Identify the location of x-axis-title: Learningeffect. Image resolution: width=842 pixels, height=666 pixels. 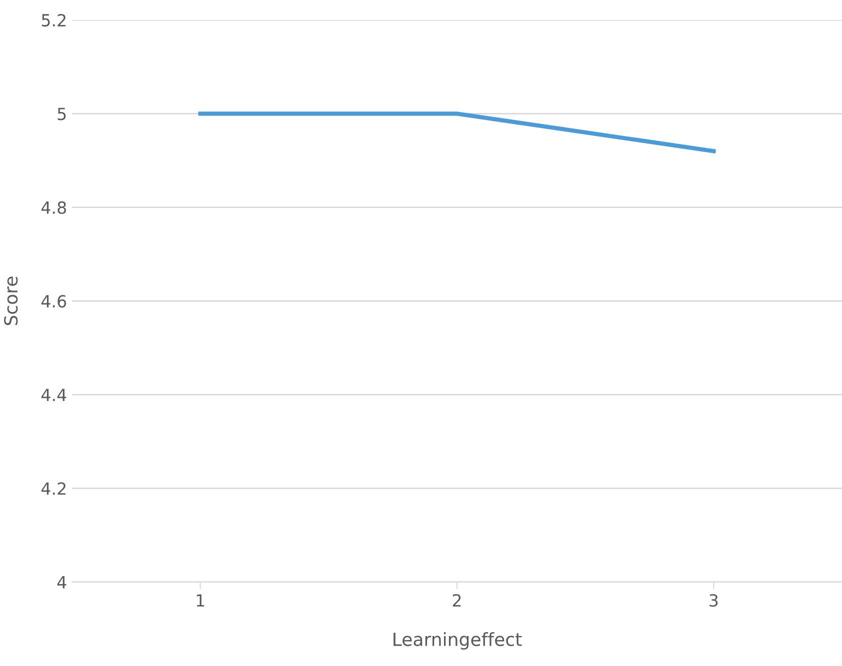
(458, 641).